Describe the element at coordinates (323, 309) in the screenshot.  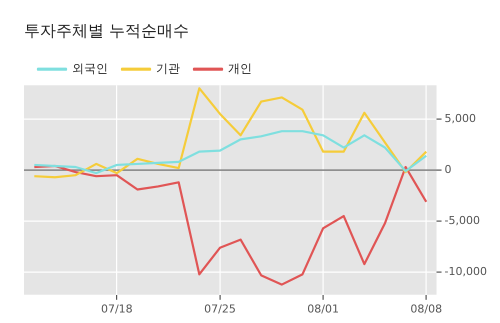
I see `x-tick-label: 08/01` at that location.